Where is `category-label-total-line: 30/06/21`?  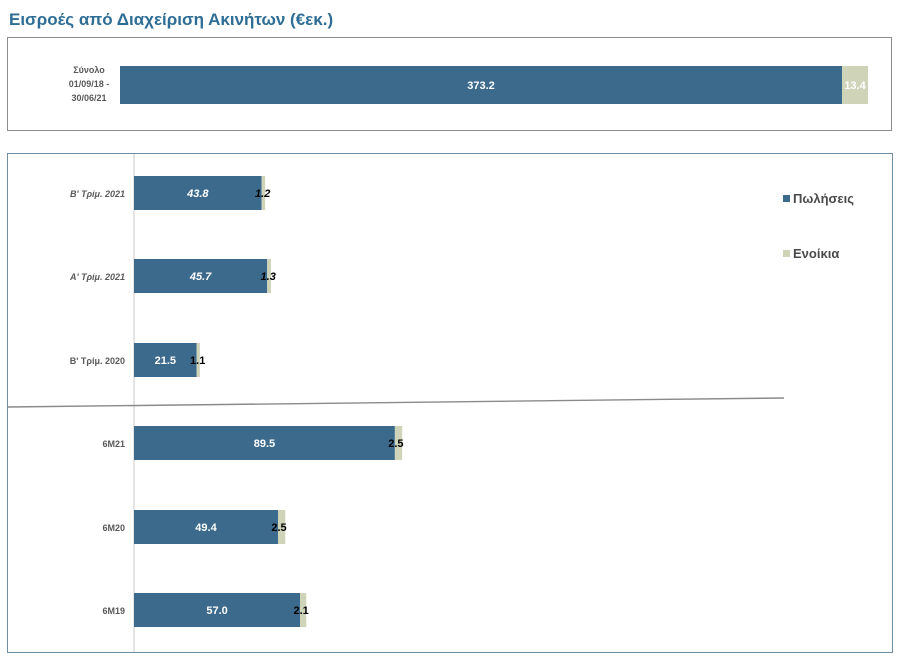 category-label-total-line: 30/06/21 is located at coordinates (88, 98).